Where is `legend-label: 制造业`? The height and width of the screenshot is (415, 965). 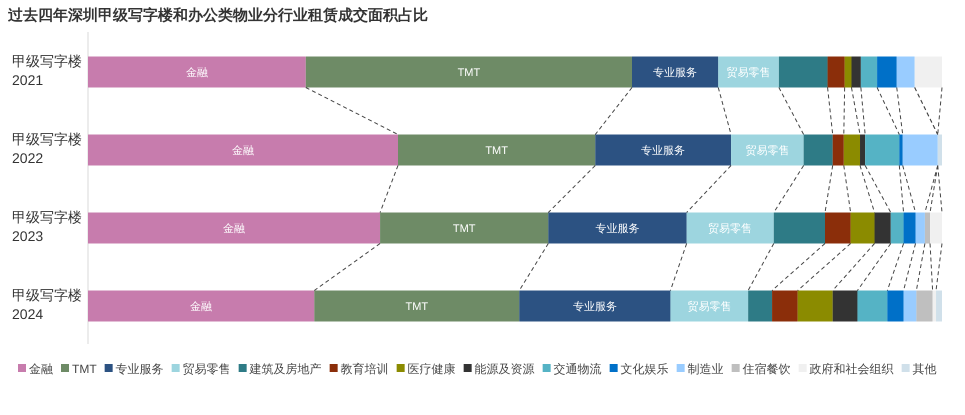 legend-label: 制造业 is located at coordinates (706, 369).